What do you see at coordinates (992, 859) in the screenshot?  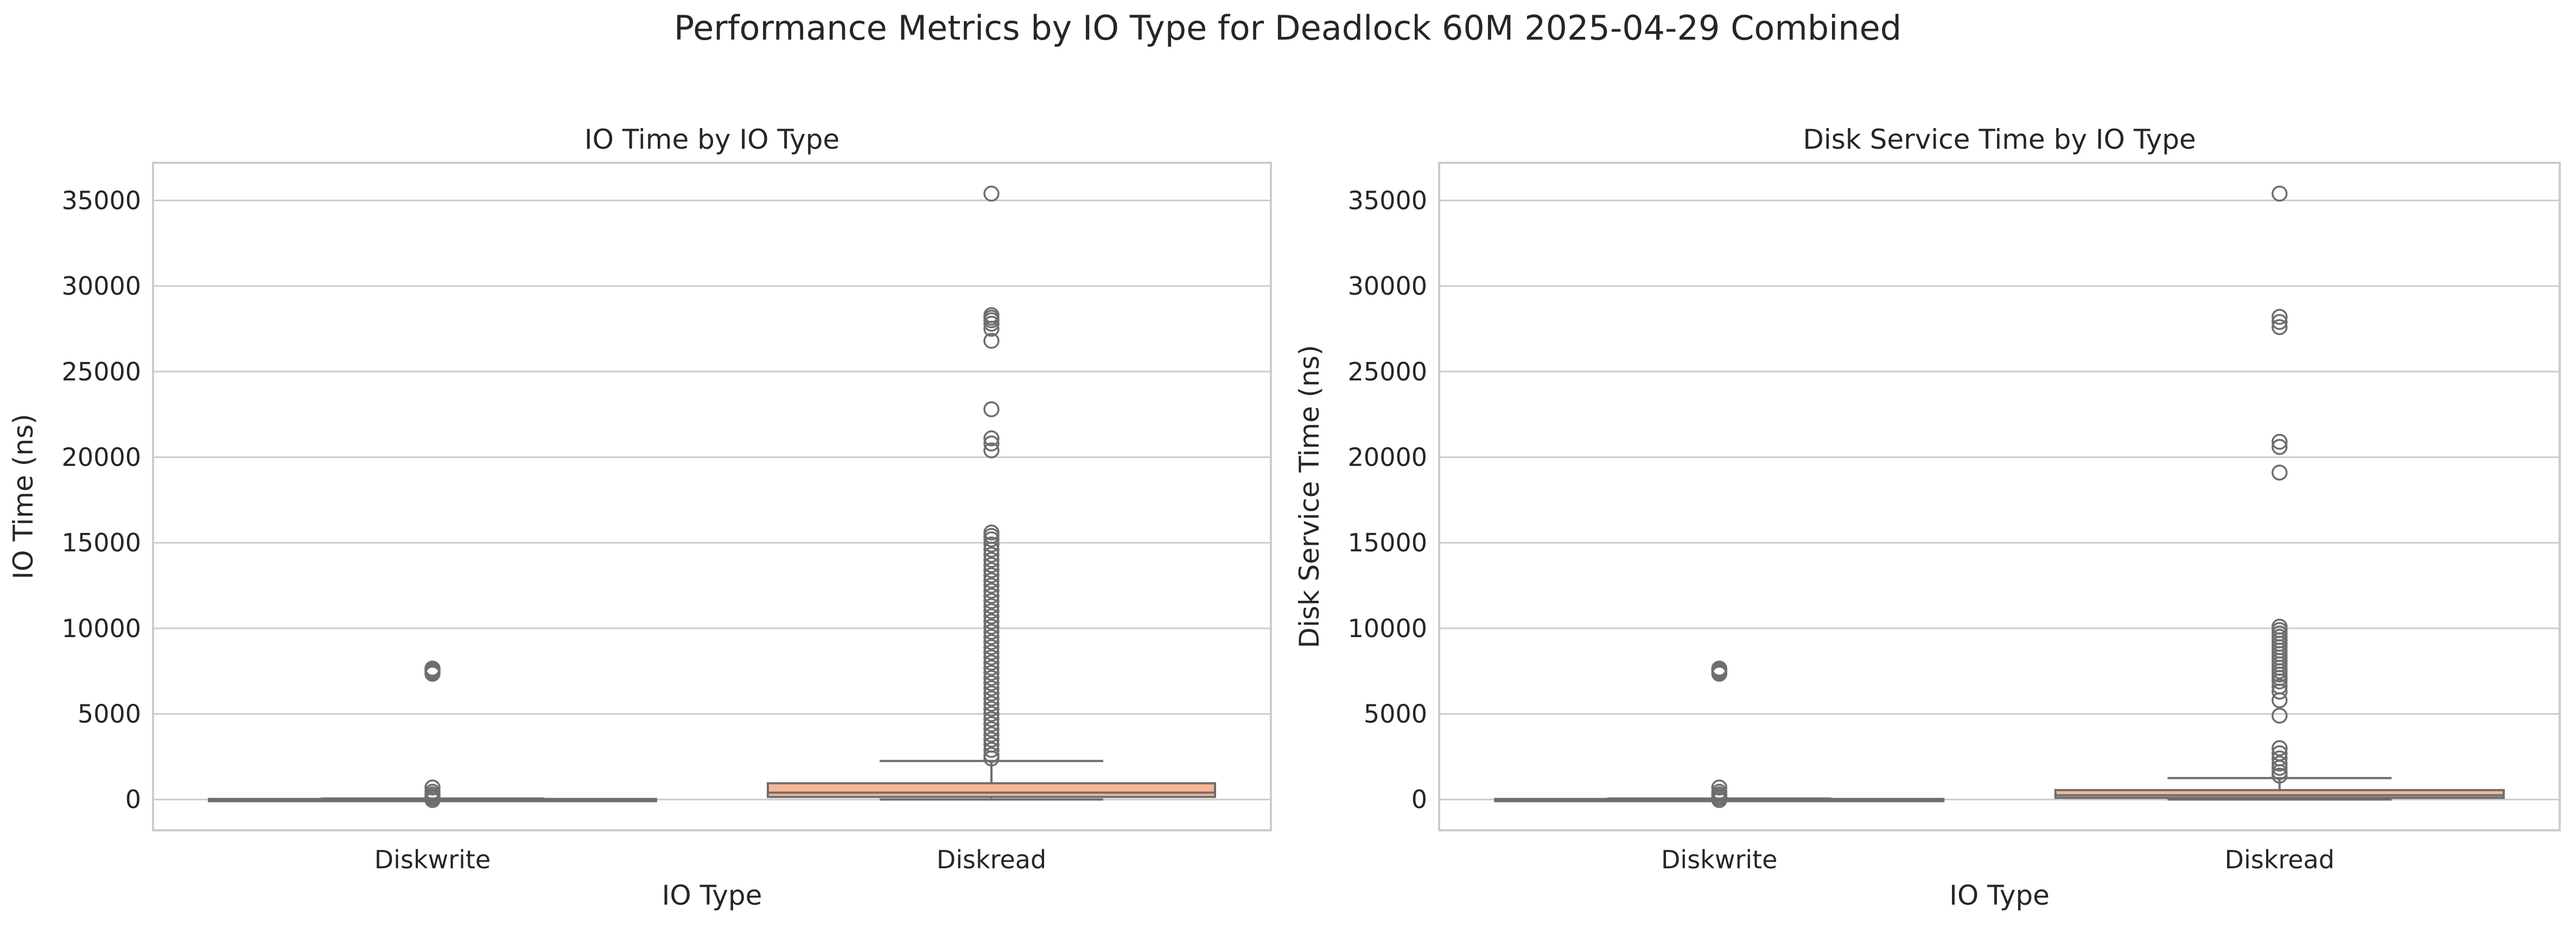 I see `x-tick-label: Diskread` at bounding box center [992, 859].